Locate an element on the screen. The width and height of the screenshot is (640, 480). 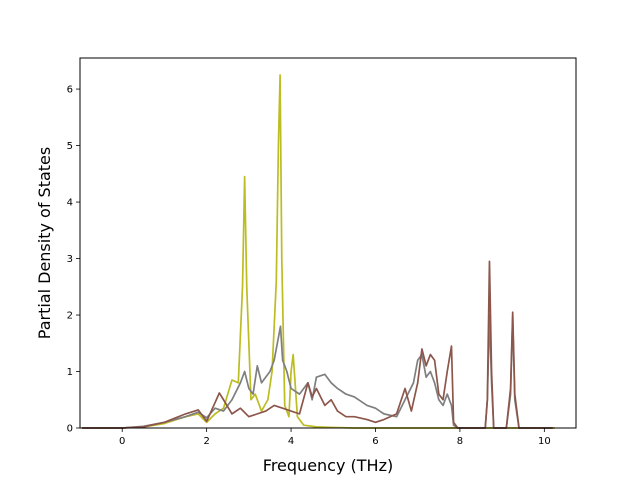
x-tick-label: 8 is located at coordinates (460, 441).